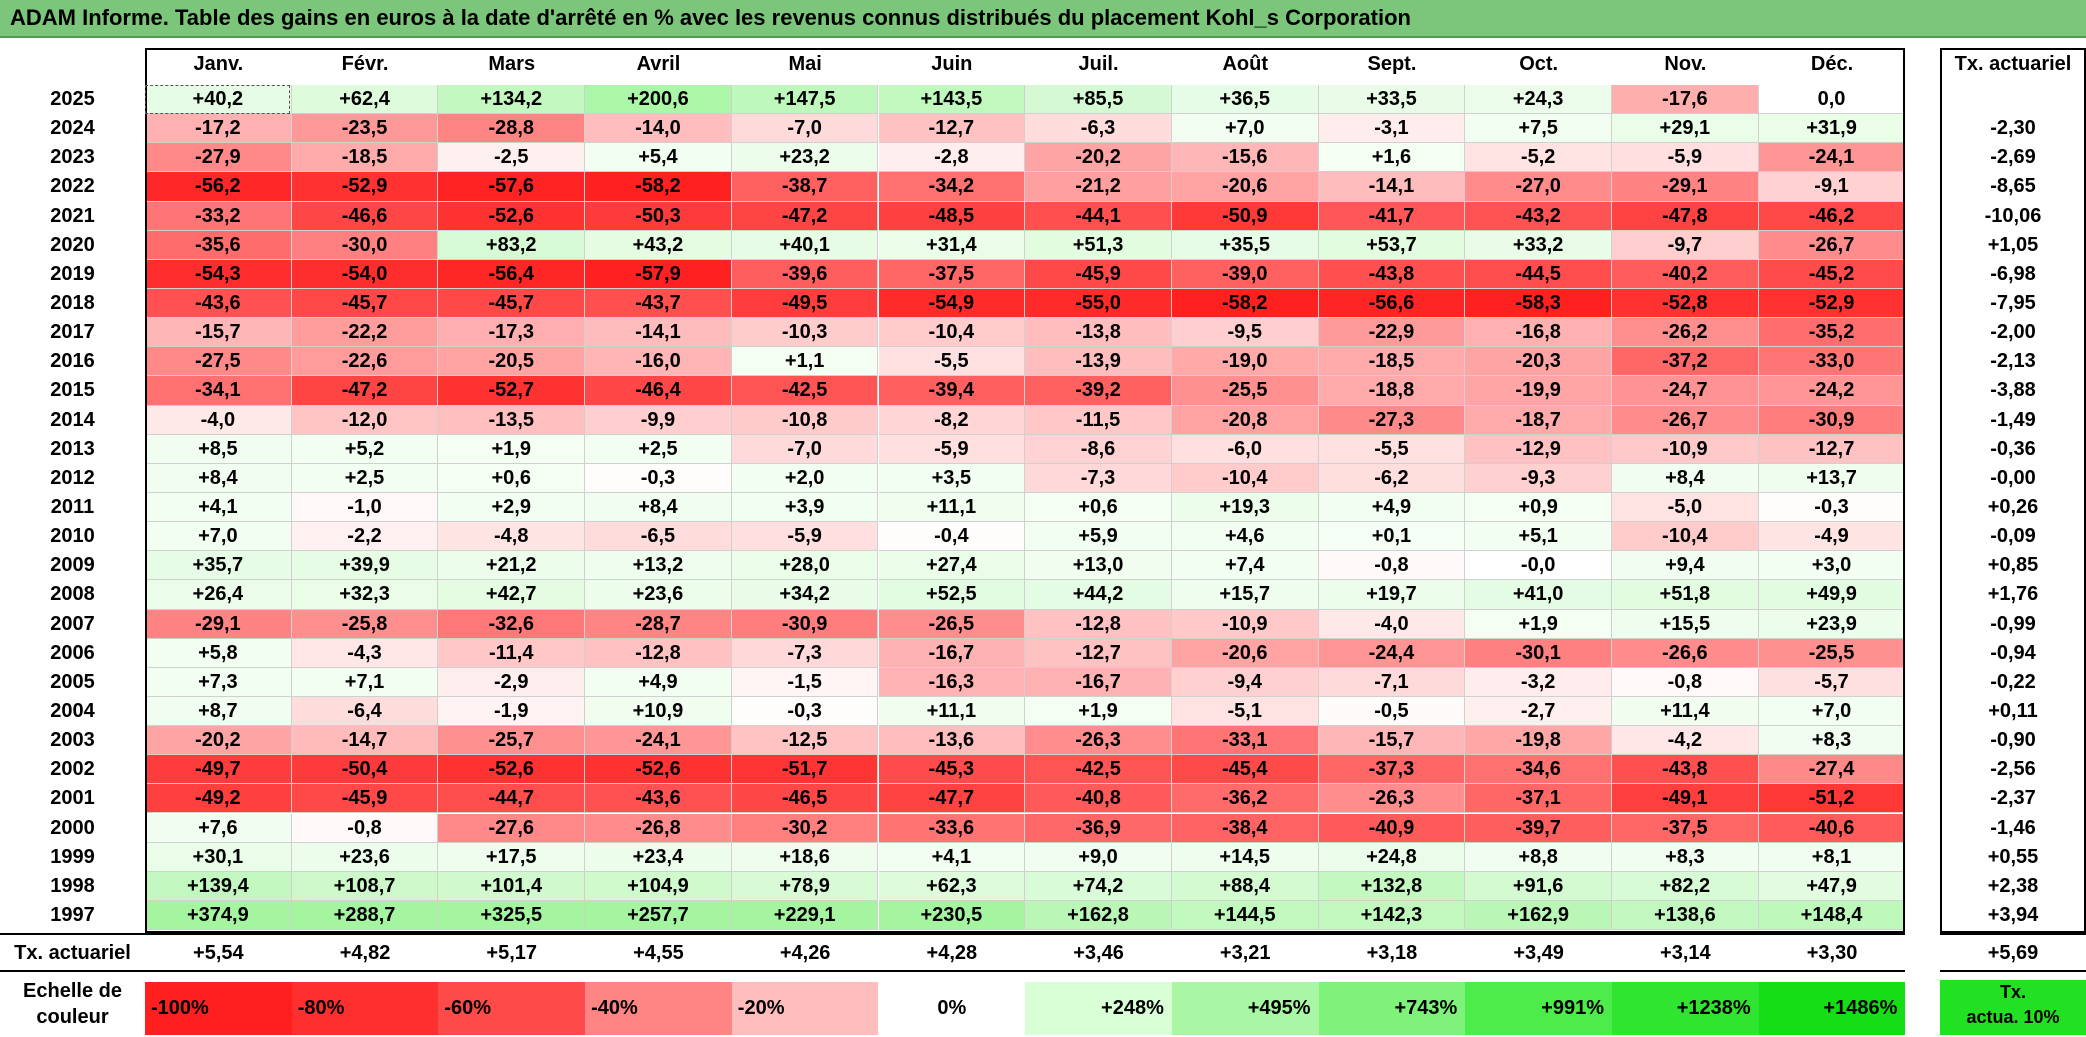  I want to click on year-label: 2007, so click(72, 623).